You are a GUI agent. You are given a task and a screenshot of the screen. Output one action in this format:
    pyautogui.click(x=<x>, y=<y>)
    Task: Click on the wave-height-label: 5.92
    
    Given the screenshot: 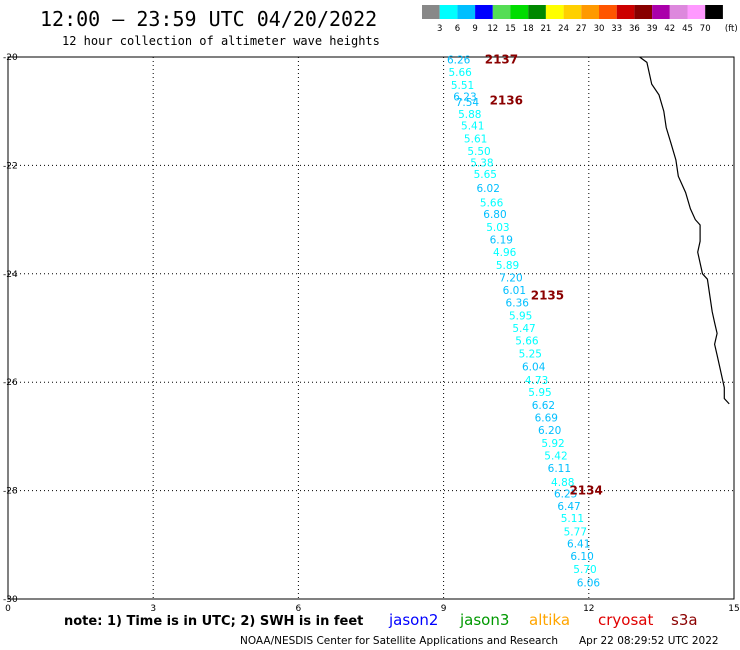 What is the action you would take?
    pyautogui.click(x=552, y=444)
    